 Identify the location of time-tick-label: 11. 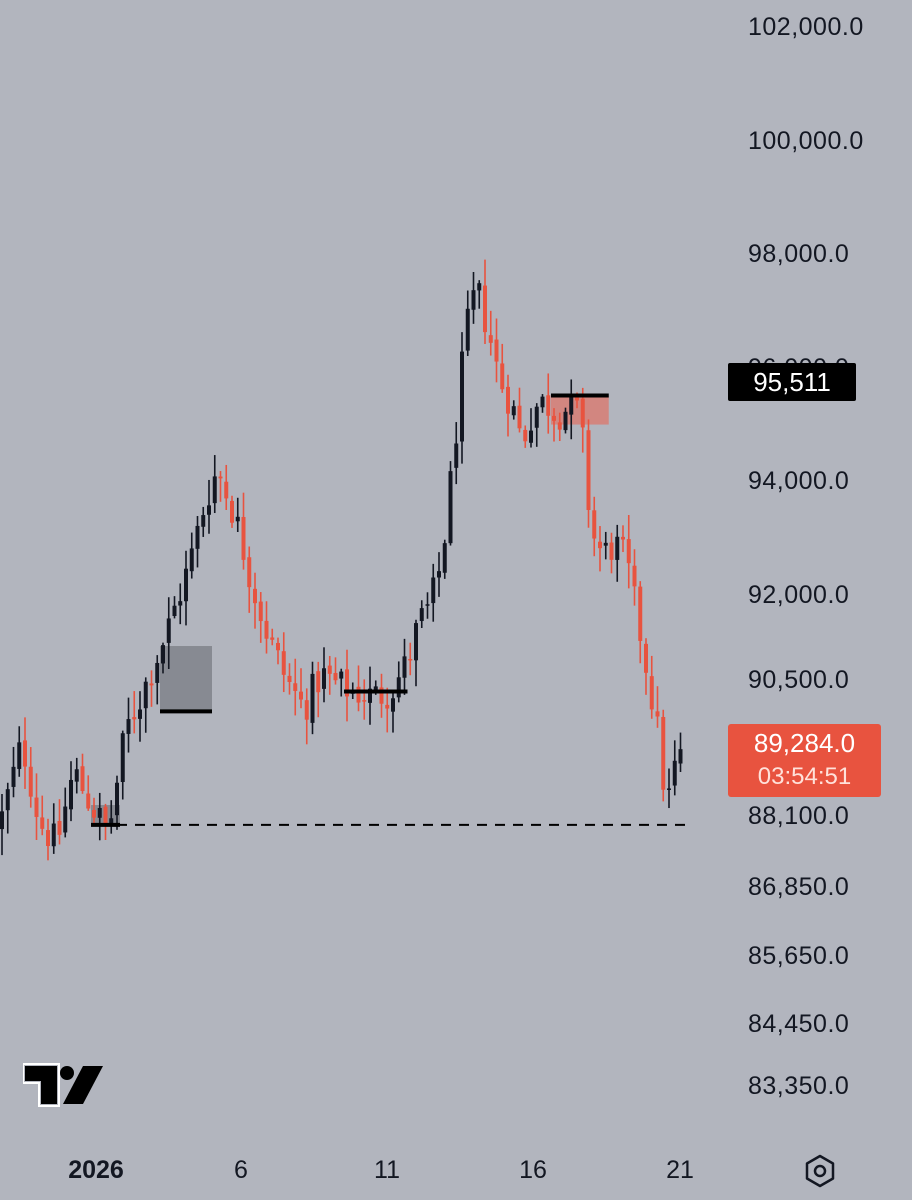
(387, 1170).